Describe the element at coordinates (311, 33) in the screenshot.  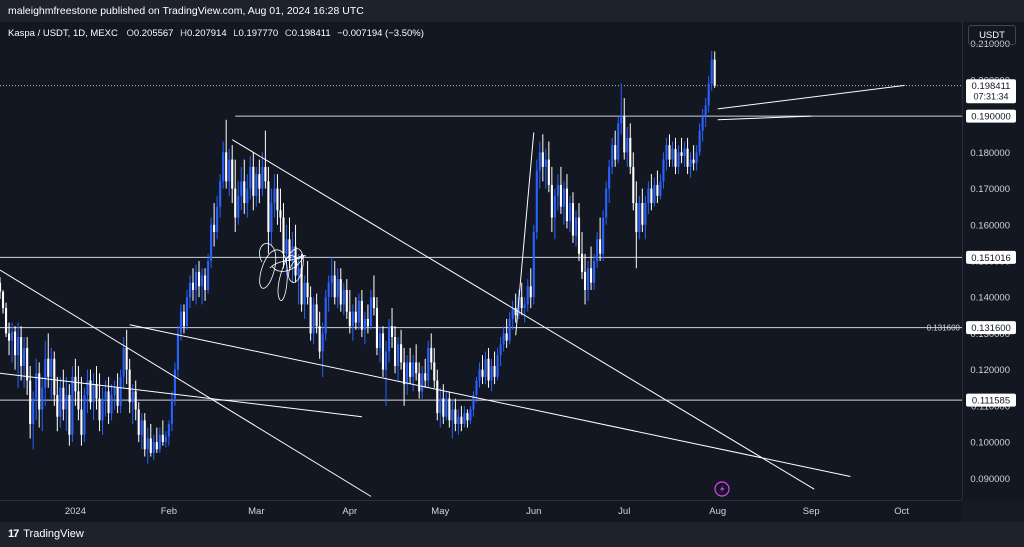
I see `close-value: 0.198411` at that location.